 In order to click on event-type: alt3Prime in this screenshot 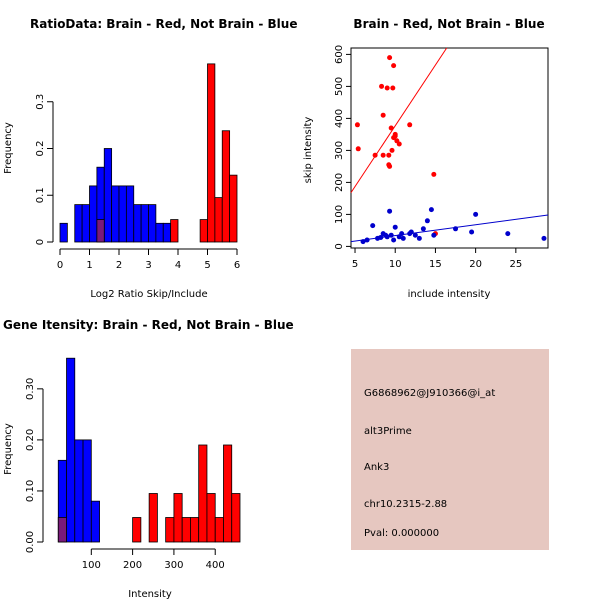, I will do `click(388, 431)`.